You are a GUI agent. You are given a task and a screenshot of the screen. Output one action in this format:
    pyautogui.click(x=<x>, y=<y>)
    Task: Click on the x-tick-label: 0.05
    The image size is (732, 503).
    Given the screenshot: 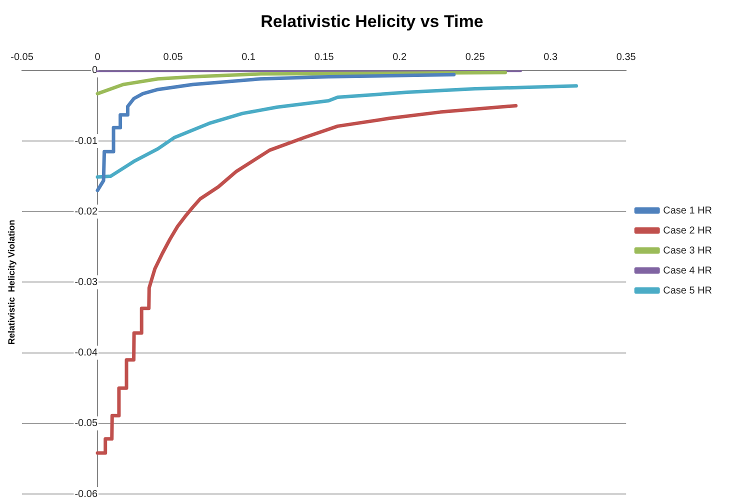 What is the action you would take?
    pyautogui.click(x=173, y=58)
    